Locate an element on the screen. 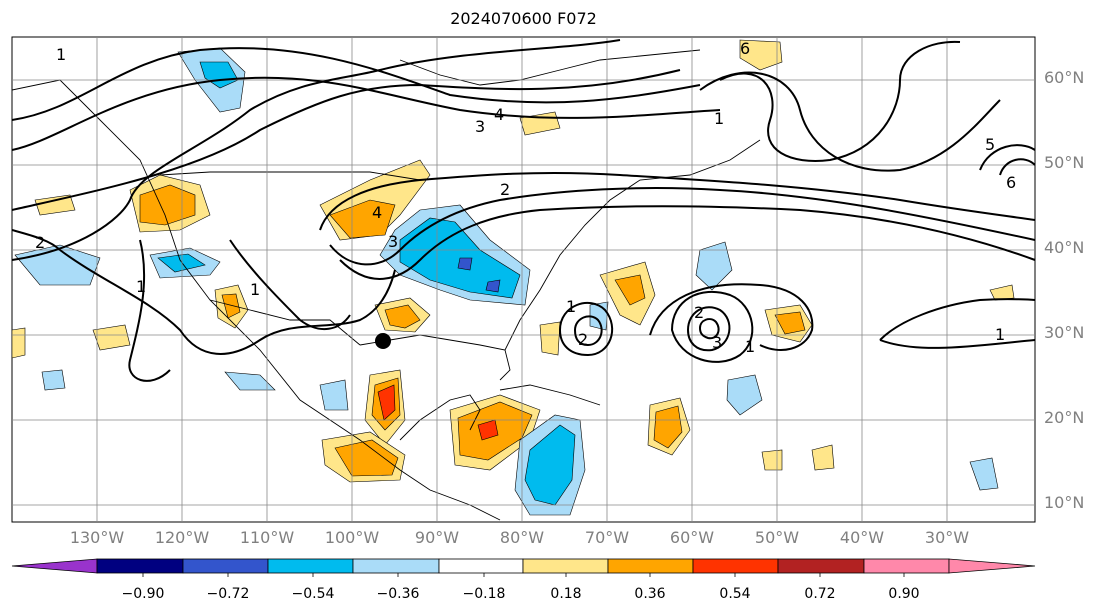 This screenshot has width=1105, height=615. lat-label: 20°N is located at coordinates (1064, 417).